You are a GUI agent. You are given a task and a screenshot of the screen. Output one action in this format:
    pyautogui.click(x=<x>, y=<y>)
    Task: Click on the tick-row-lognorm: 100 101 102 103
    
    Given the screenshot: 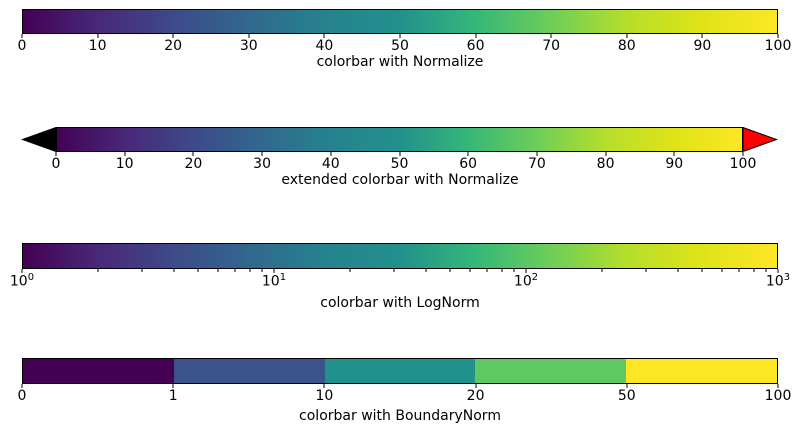 What is the action you would take?
    pyautogui.click(x=400, y=281)
    